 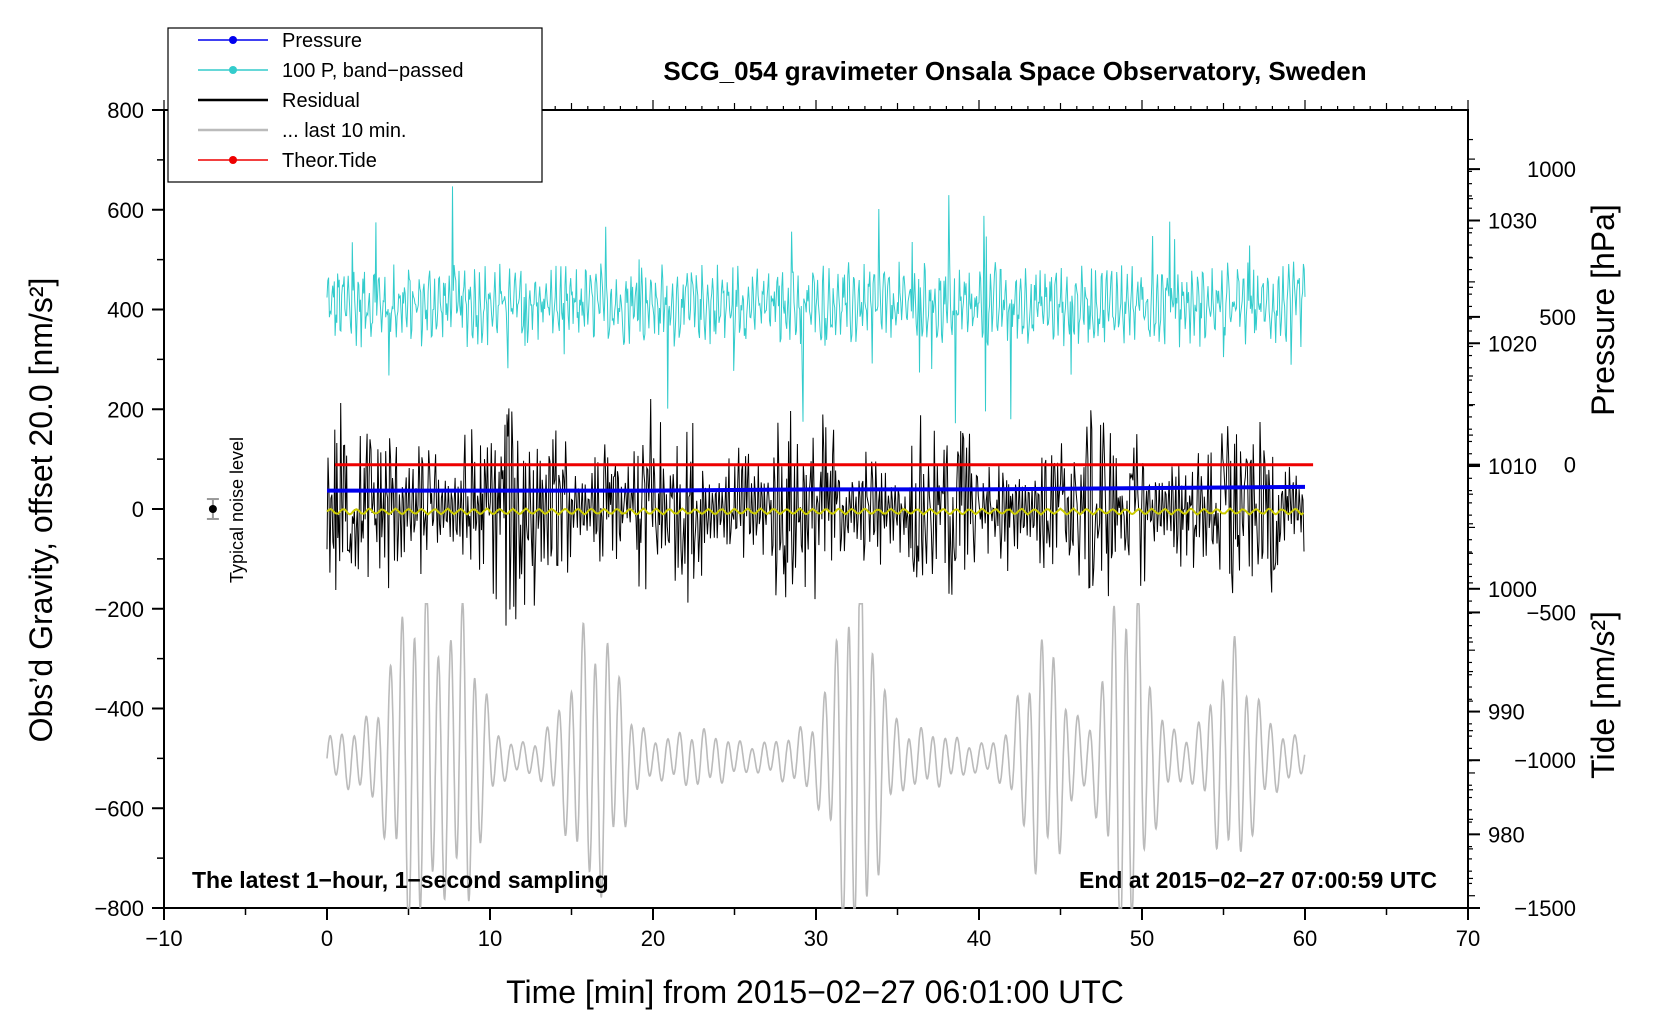 I want to click on x-tick-label: 10, so click(x=490, y=938).